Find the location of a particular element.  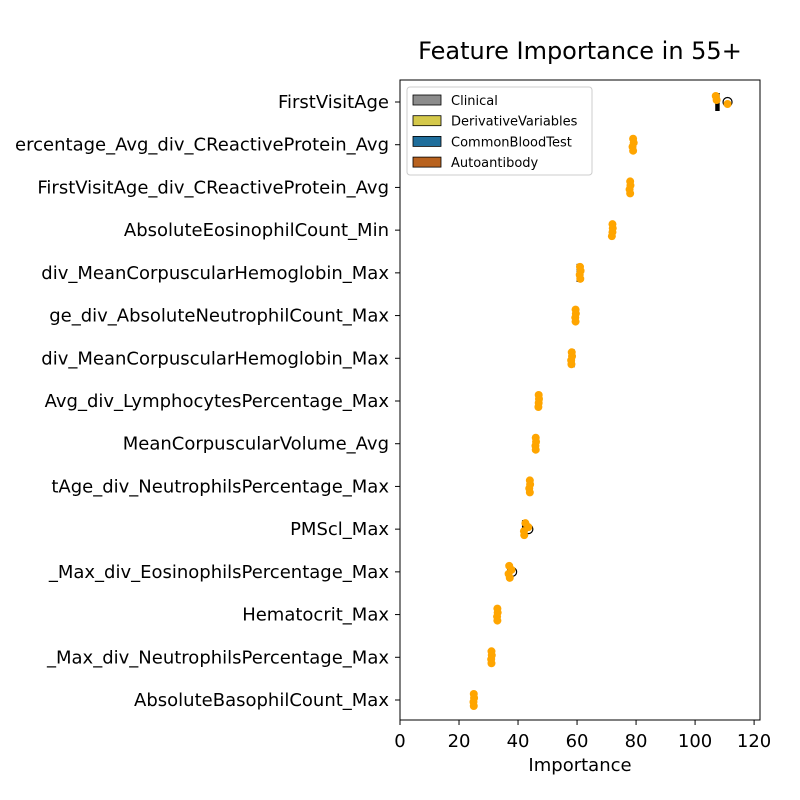

x-tick-label: 60 is located at coordinates (577, 741).